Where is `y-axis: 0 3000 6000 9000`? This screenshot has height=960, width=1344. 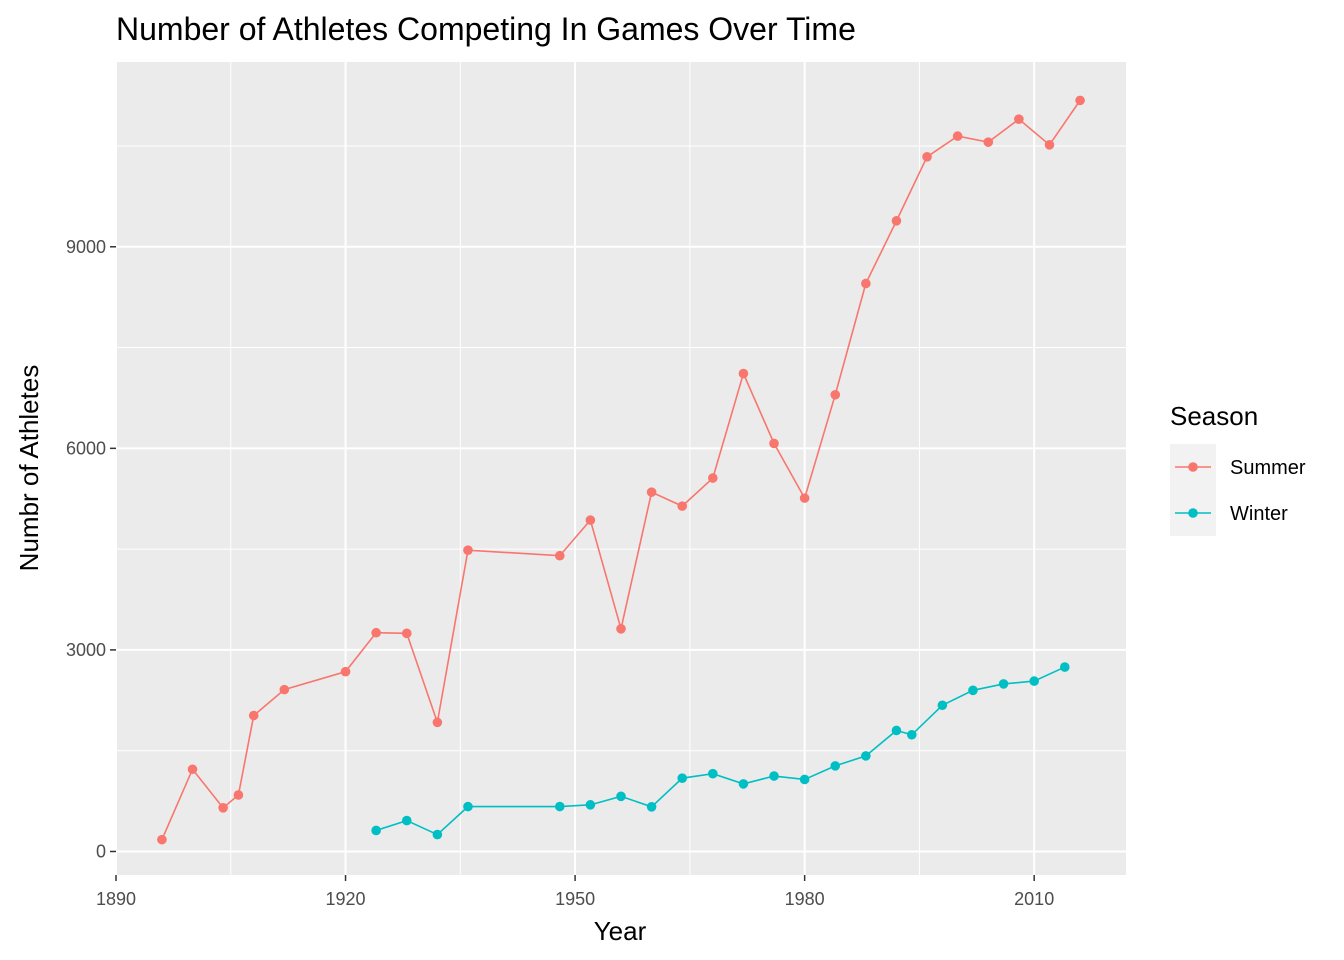
y-axis: 0 3000 6000 9000 is located at coordinates (91, 549).